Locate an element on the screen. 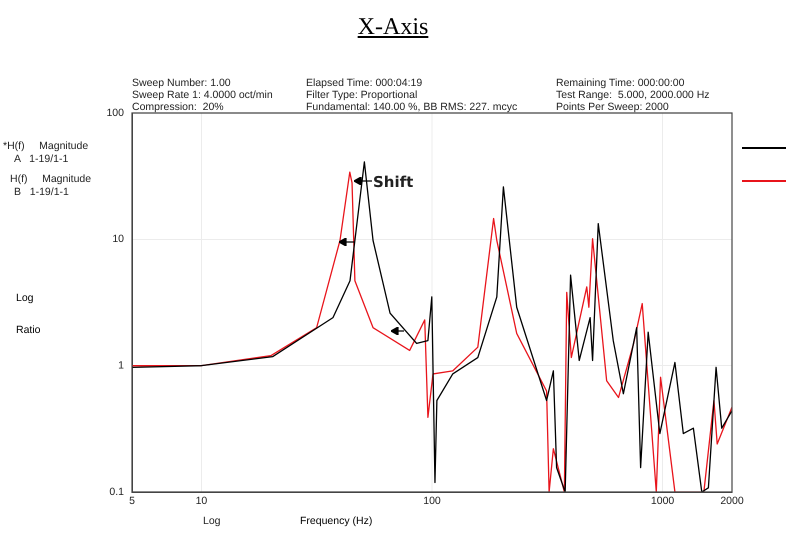 This screenshot has height=538, width=786. y-tick-label: 10 is located at coordinates (118, 239).